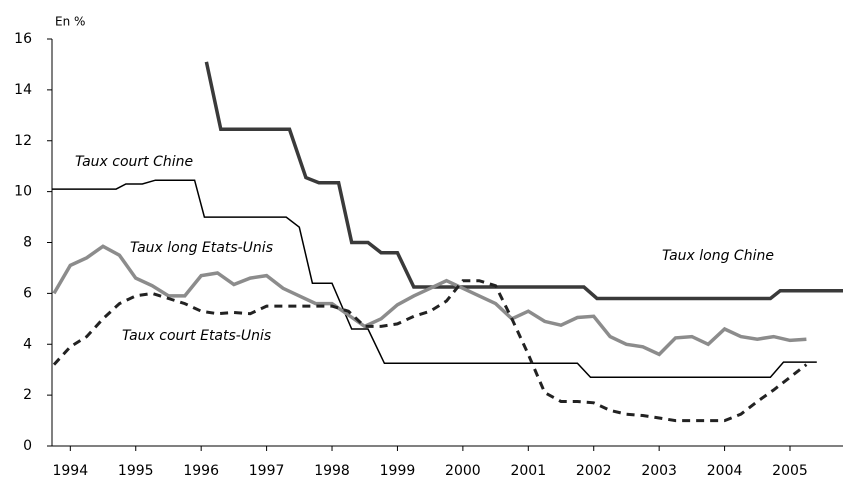  I want to click on series-label: Taux long Etats-Unis, so click(201, 248).